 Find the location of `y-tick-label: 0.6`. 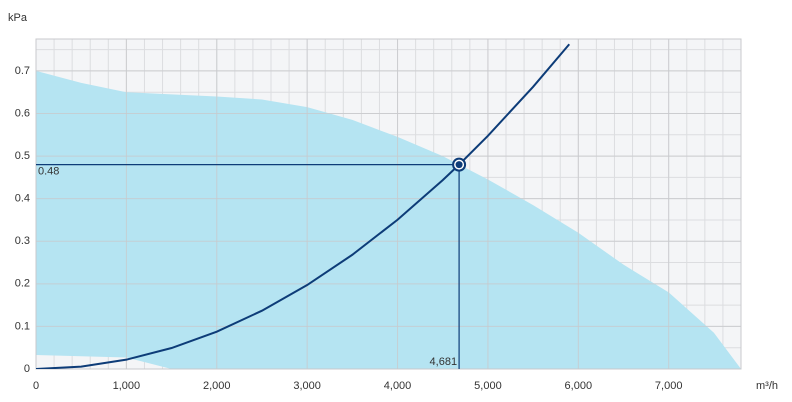

y-tick-label: 0.6 is located at coordinates (22, 113).